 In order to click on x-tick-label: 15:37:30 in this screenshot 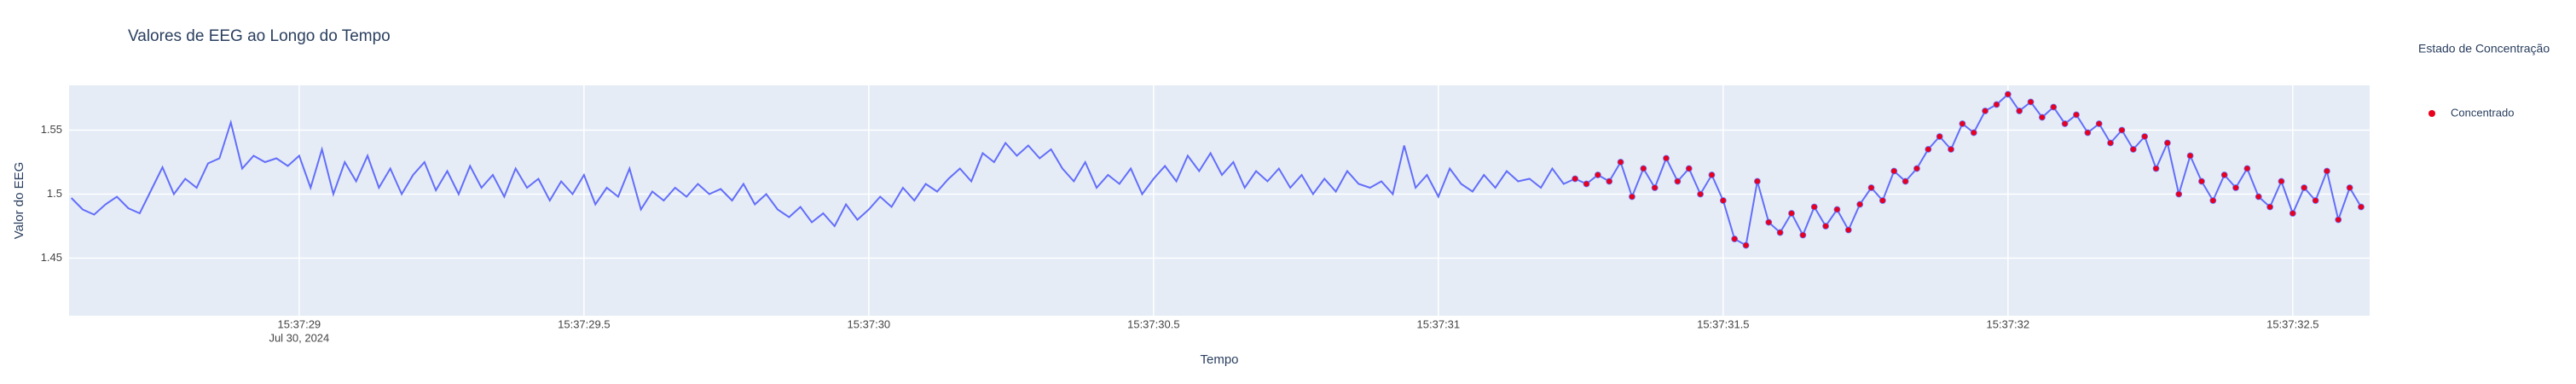, I will do `click(870, 323)`.